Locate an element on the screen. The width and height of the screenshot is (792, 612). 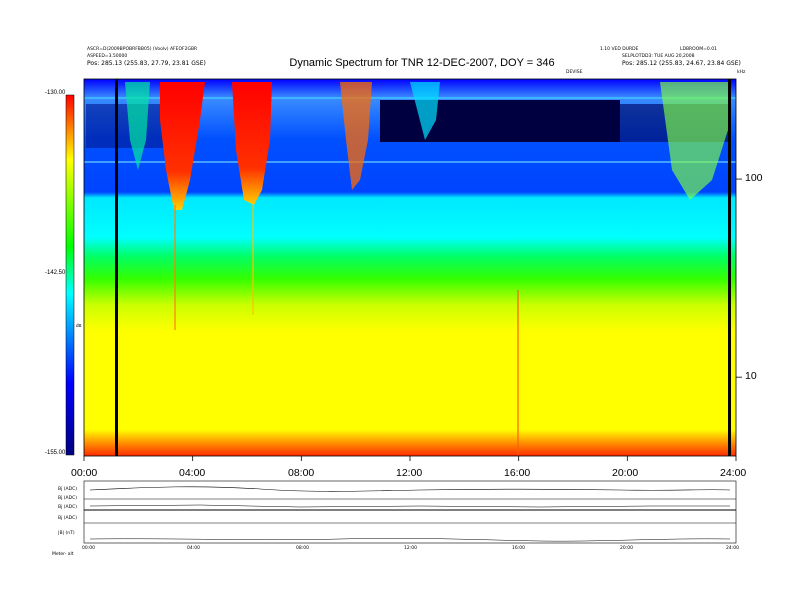
bottom-tick-3: 12:00 is located at coordinates (410, 548).